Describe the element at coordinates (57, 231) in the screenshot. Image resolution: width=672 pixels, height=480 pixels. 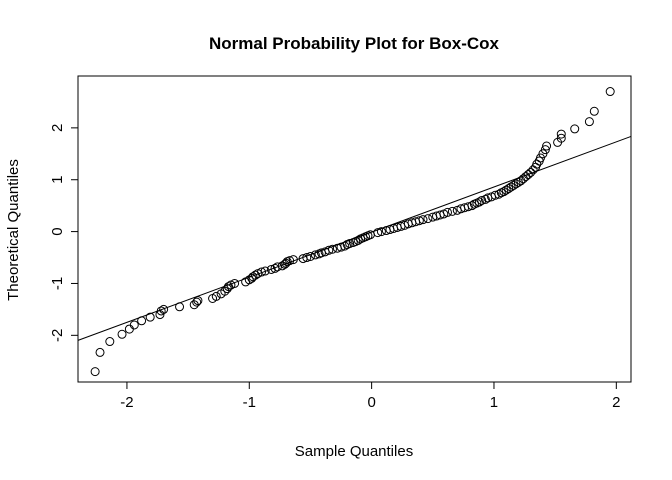
I see `y-tick-label: 0` at that location.